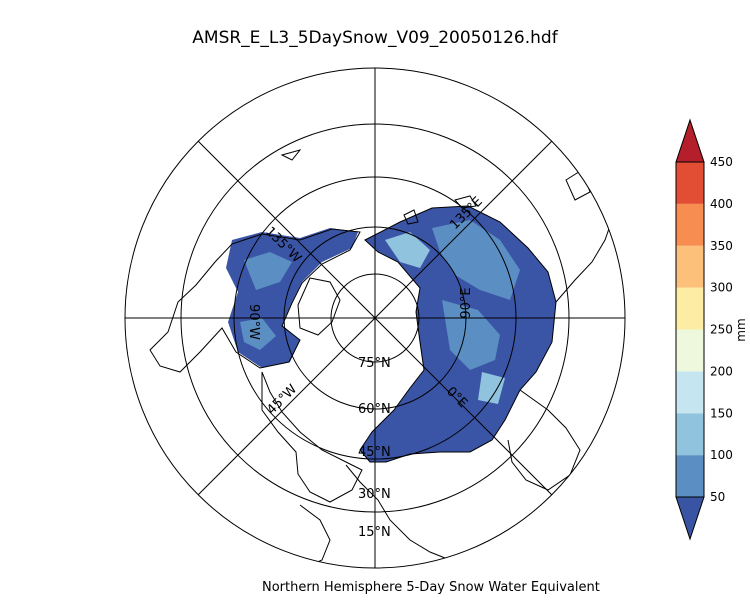 The width and height of the screenshot is (750, 600). I want to click on colorbar-tick-label: 150, so click(721, 413).